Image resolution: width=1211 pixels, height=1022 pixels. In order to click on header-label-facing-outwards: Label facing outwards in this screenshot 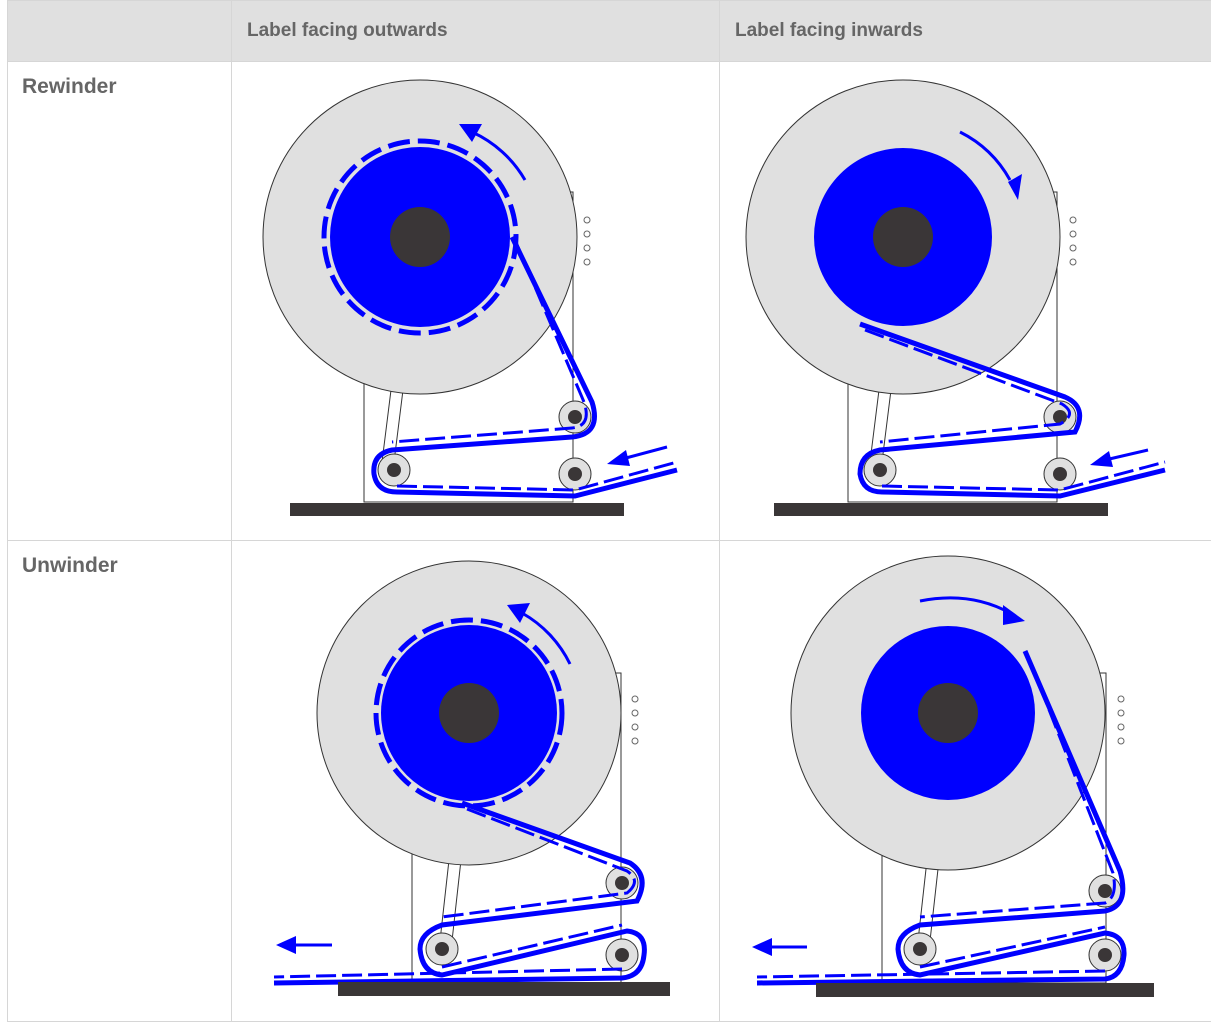, I will do `click(475, 31)`.